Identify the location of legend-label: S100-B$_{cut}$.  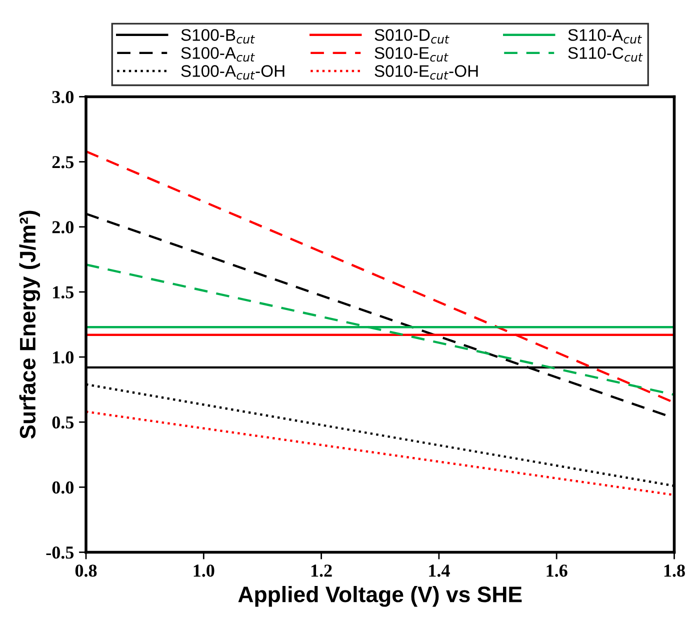
(218, 36).